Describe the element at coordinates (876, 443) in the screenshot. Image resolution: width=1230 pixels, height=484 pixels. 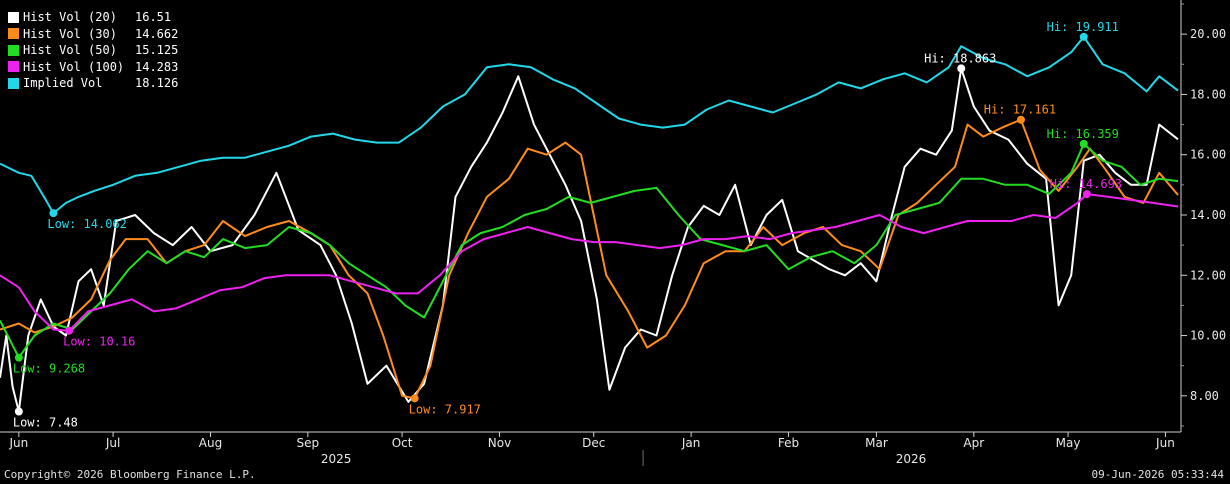
I see `x-tick-label: Mar` at that location.